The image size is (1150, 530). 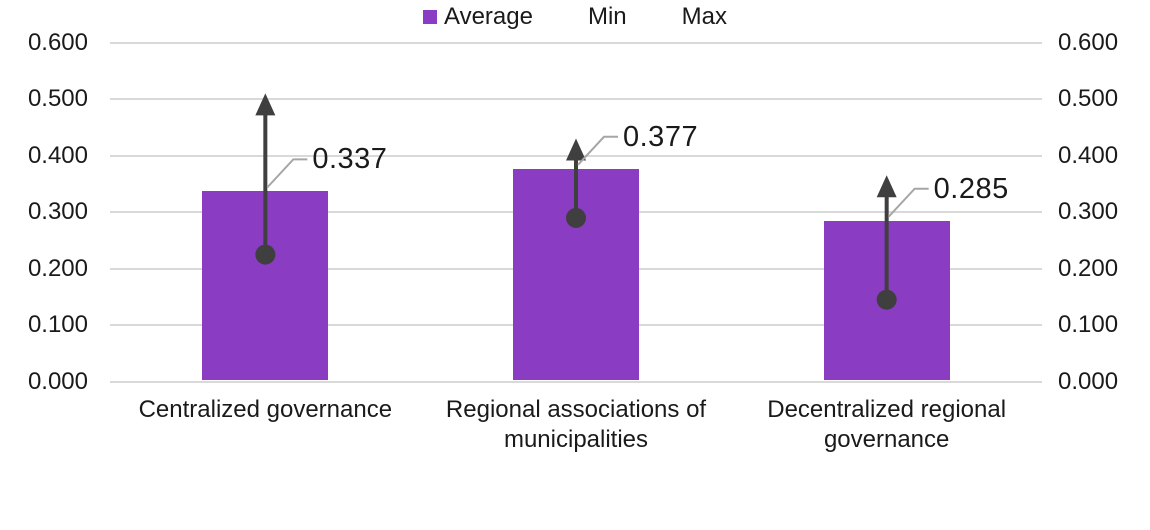 I want to click on category-label-regional-associations-of-municipalities: Regional associations of municipalities, so click(x=576, y=424).